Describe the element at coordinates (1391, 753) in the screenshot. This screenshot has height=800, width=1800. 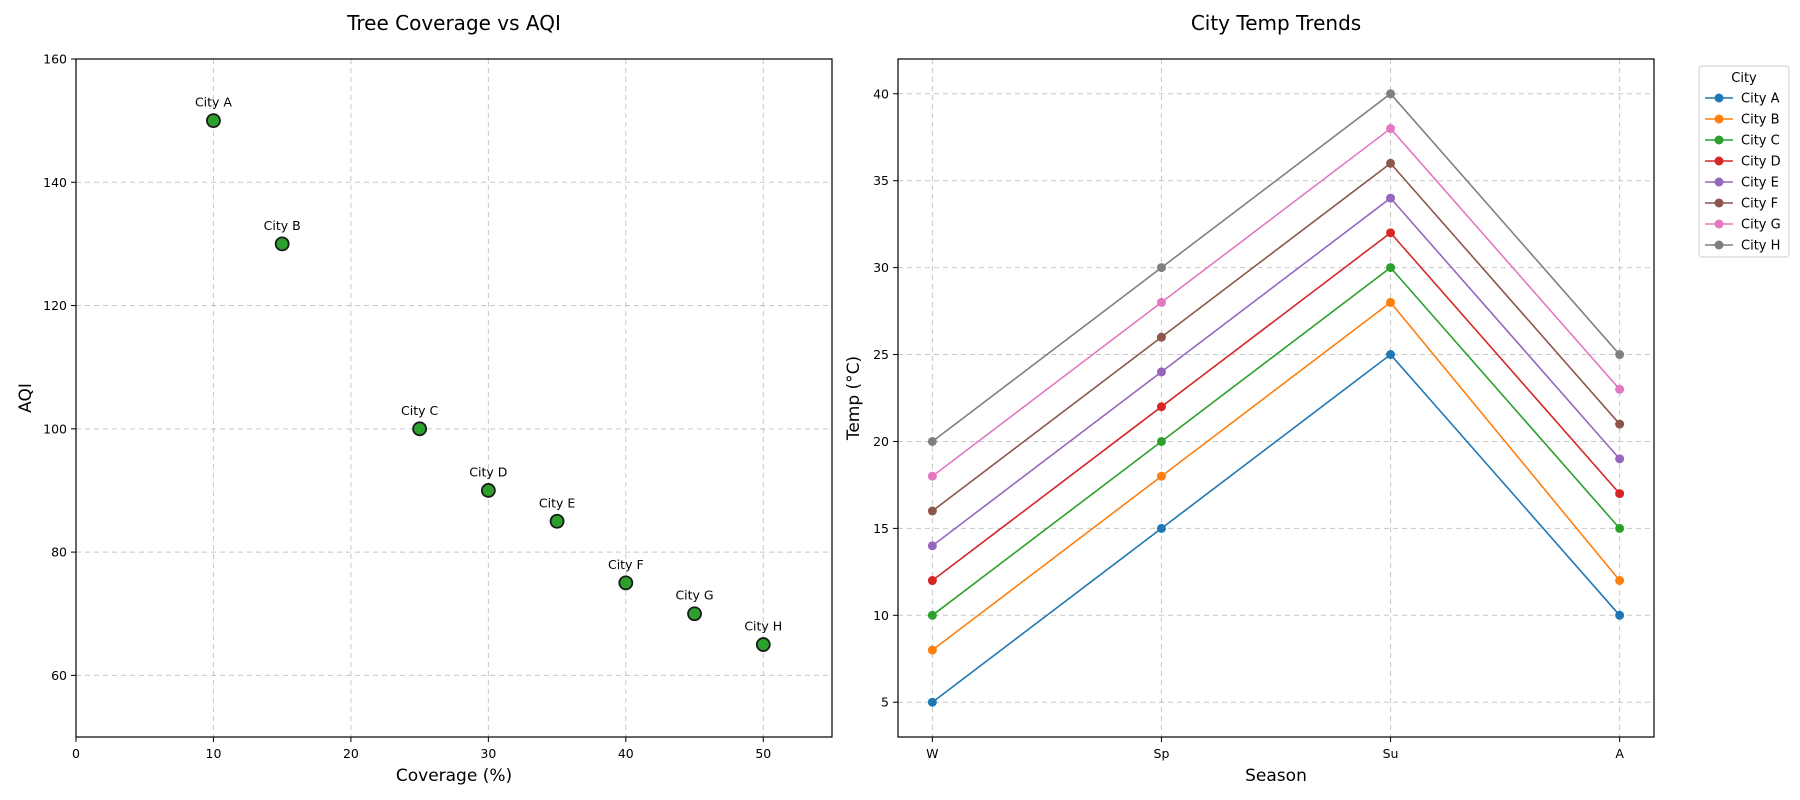
I see `line-x-tick-label: Su` at that location.